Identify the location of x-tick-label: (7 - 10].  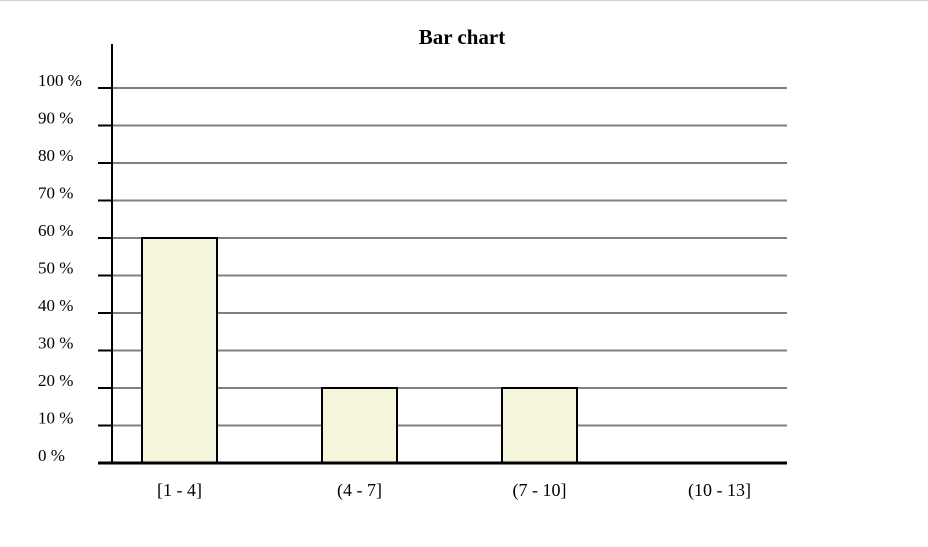
(540, 490).